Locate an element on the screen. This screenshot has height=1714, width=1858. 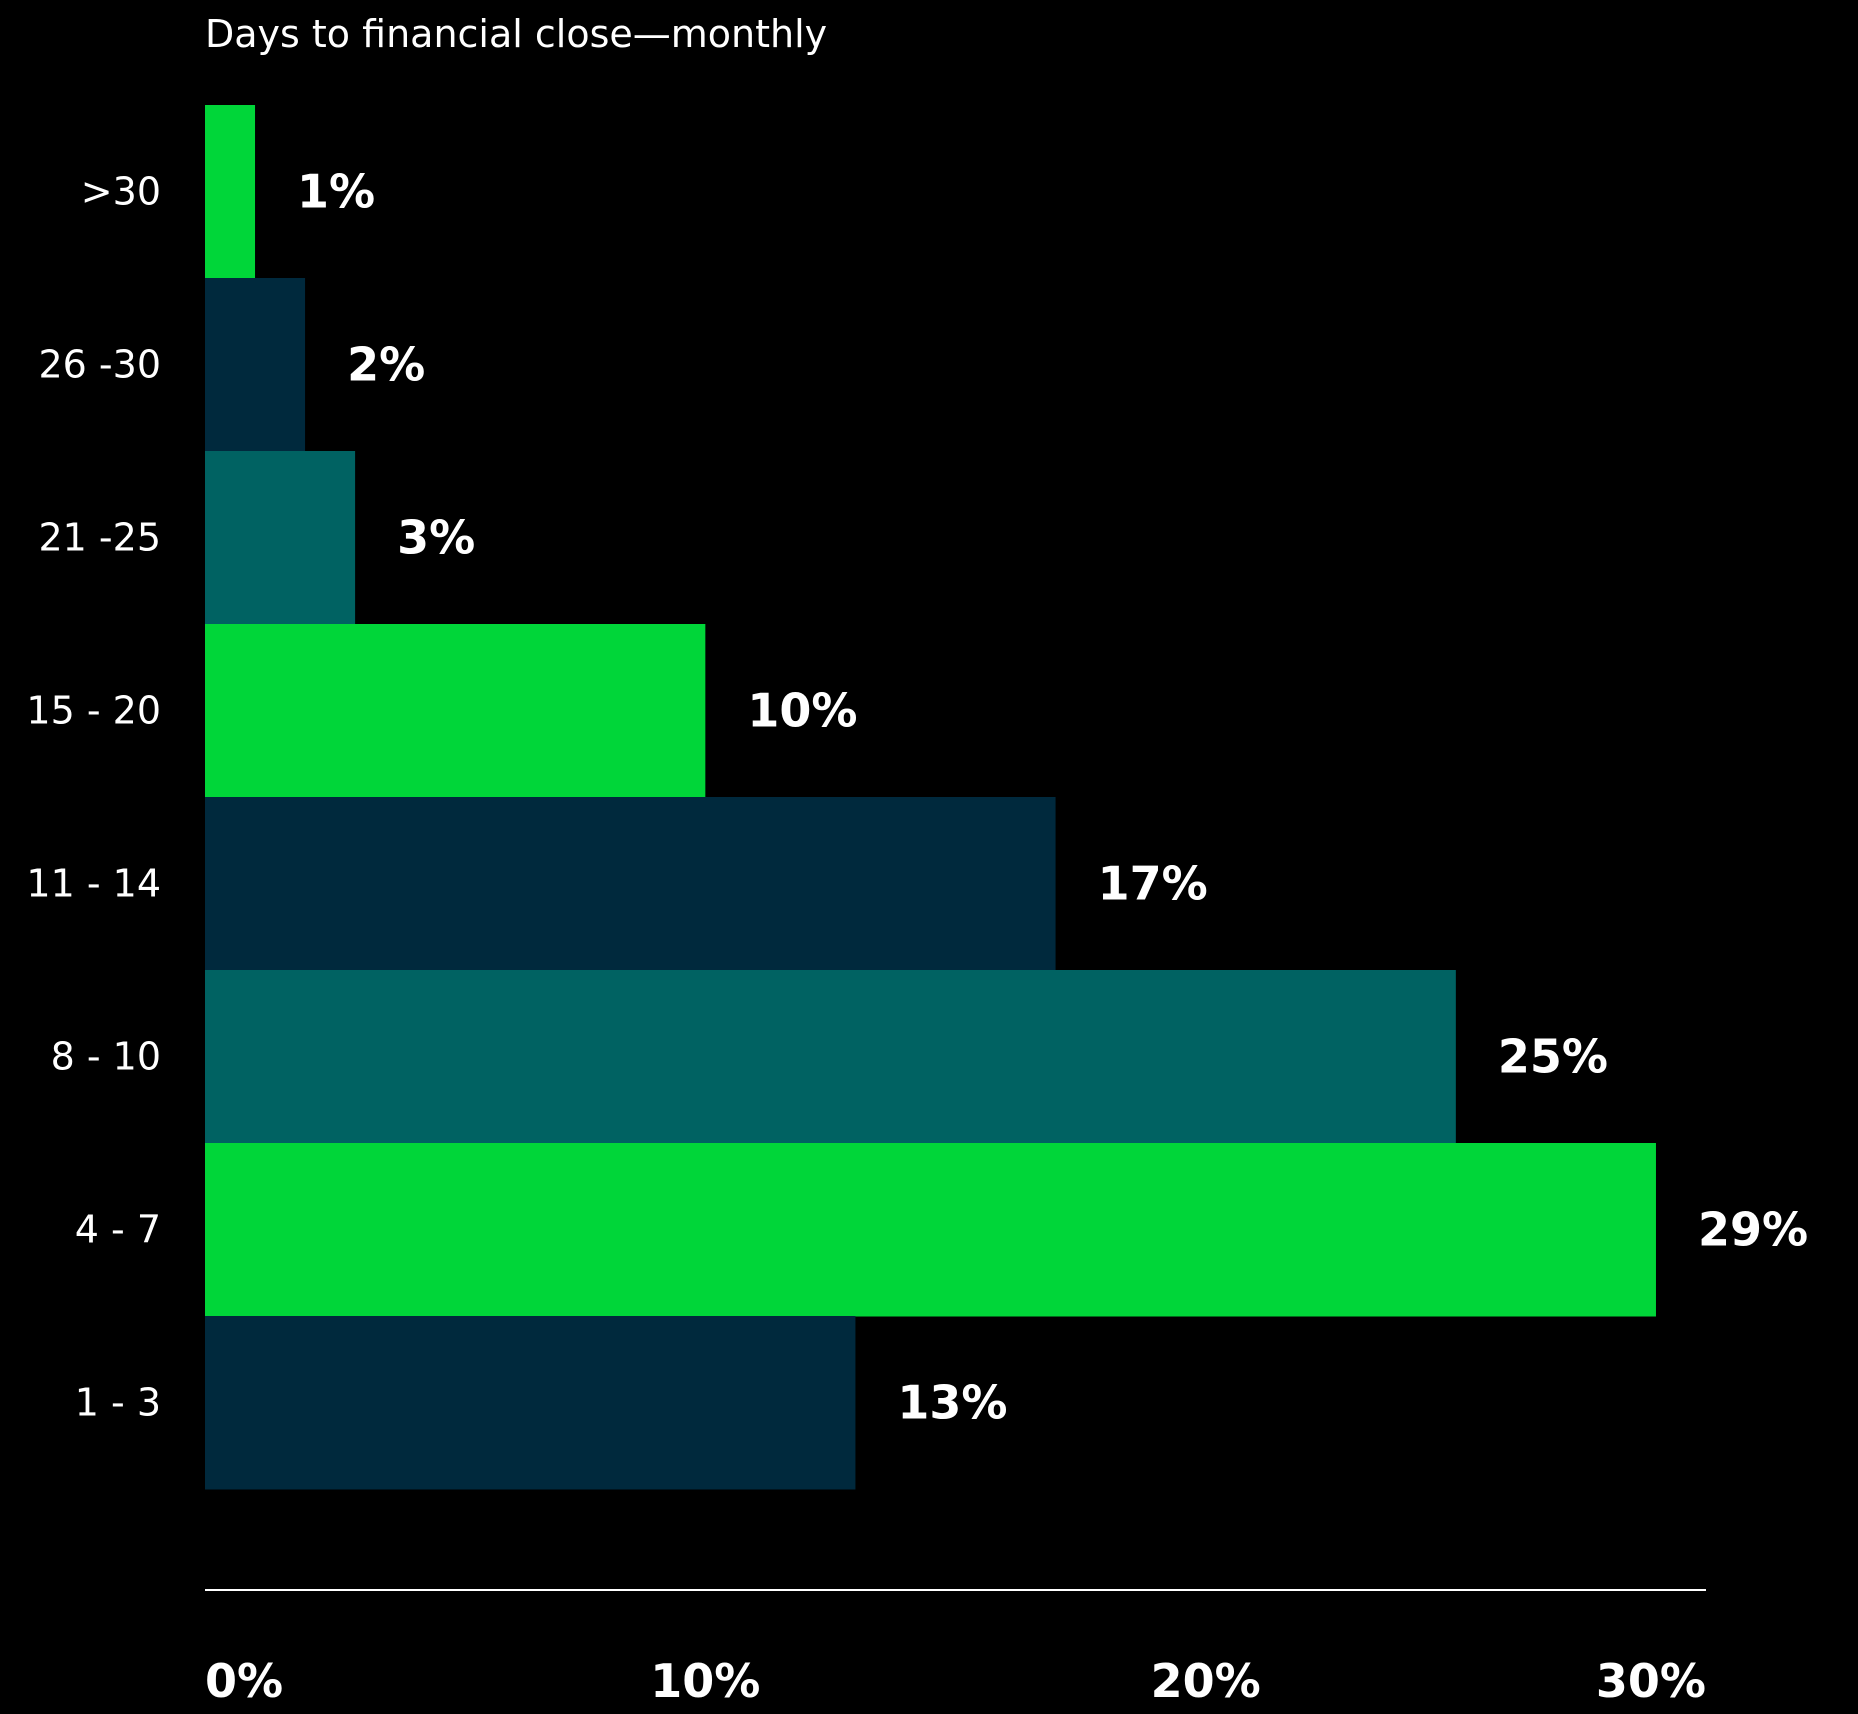
category-label-11-14: 11 - 14 is located at coordinates (93, 884).